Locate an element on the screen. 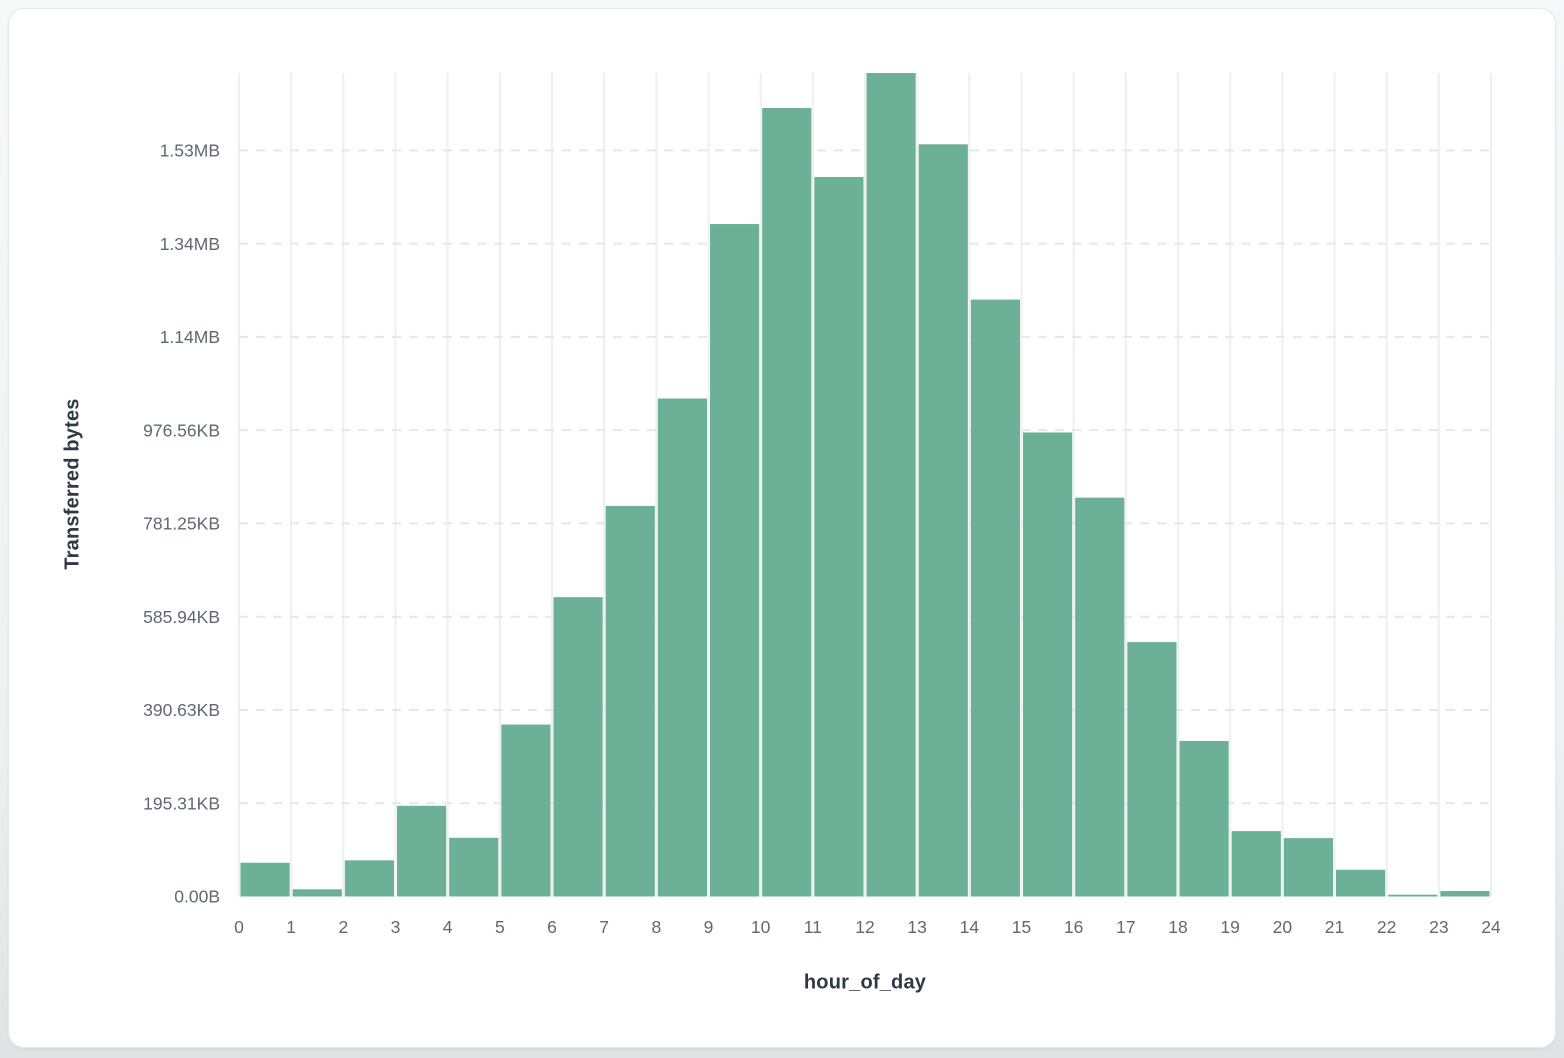 The height and width of the screenshot is (1058, 1564). x-tick-label: 1 is located at coordinates (291, 927).